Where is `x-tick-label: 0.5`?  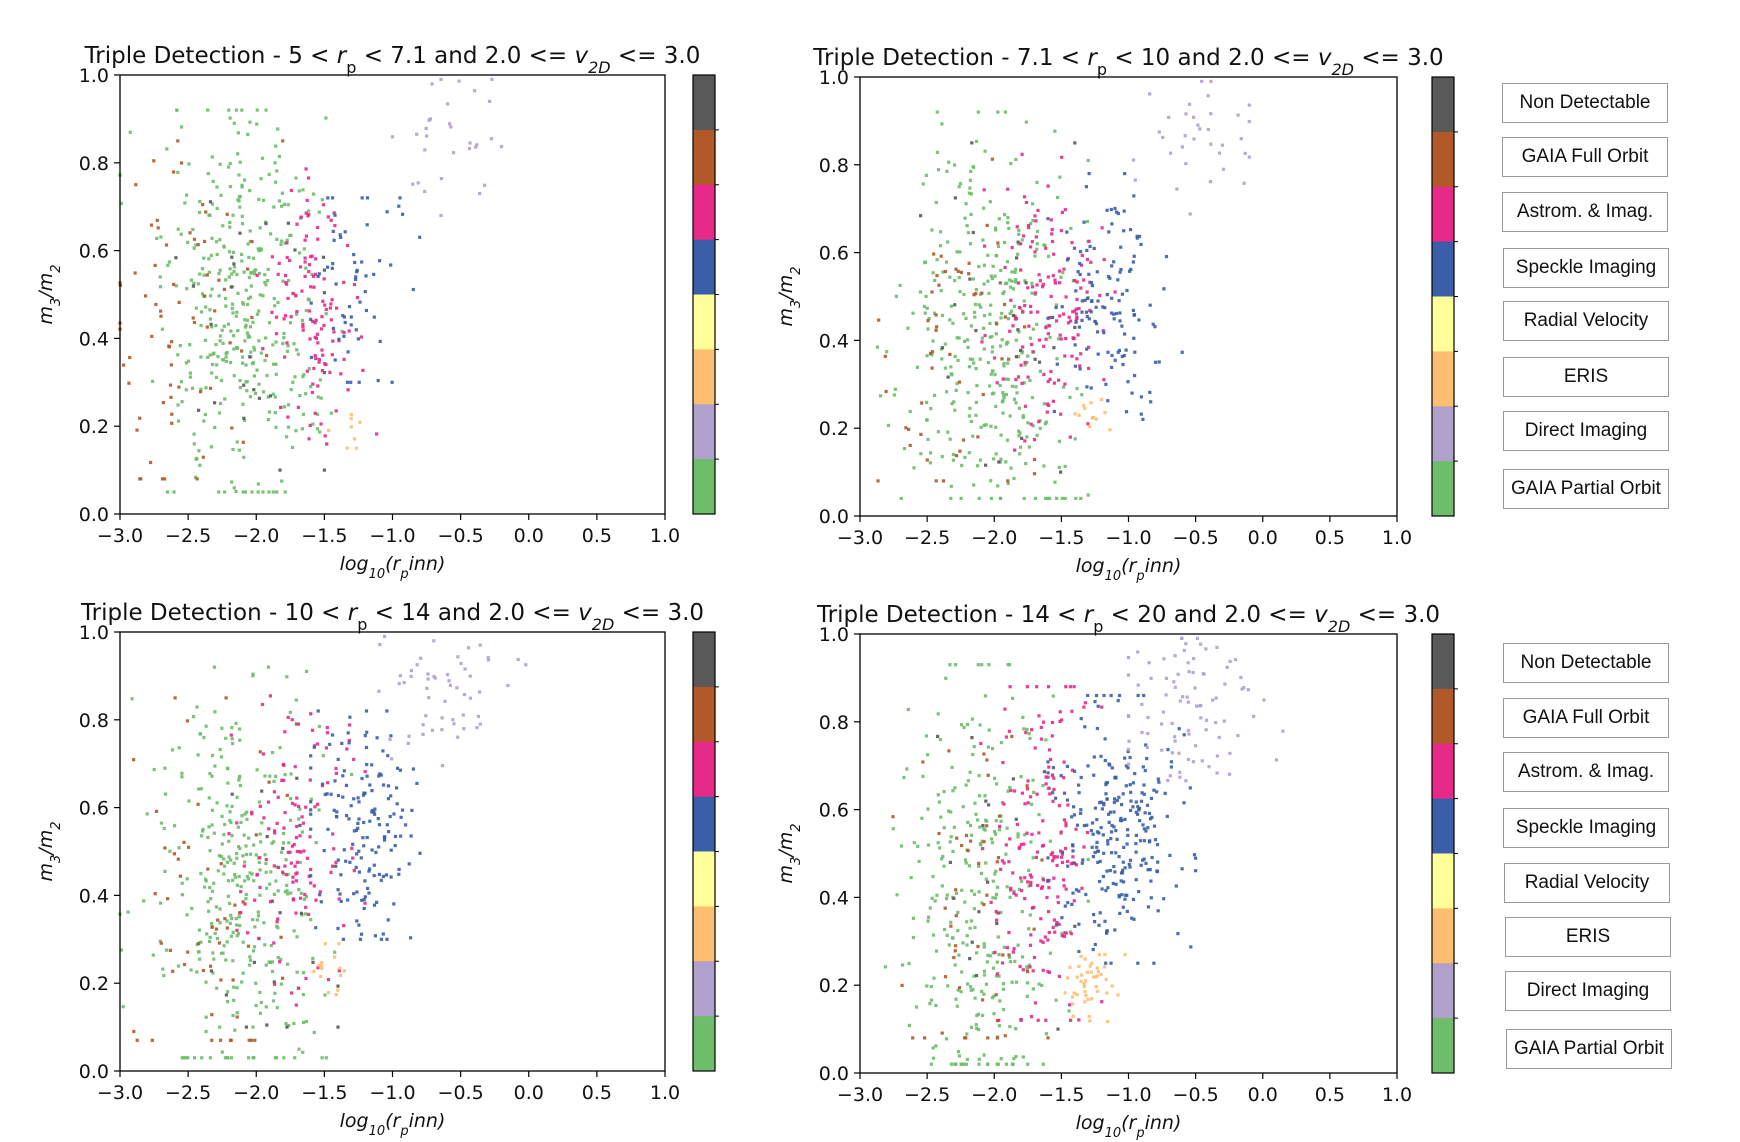
x-tick-label: 0.5 is located at coordinates (597, 536).